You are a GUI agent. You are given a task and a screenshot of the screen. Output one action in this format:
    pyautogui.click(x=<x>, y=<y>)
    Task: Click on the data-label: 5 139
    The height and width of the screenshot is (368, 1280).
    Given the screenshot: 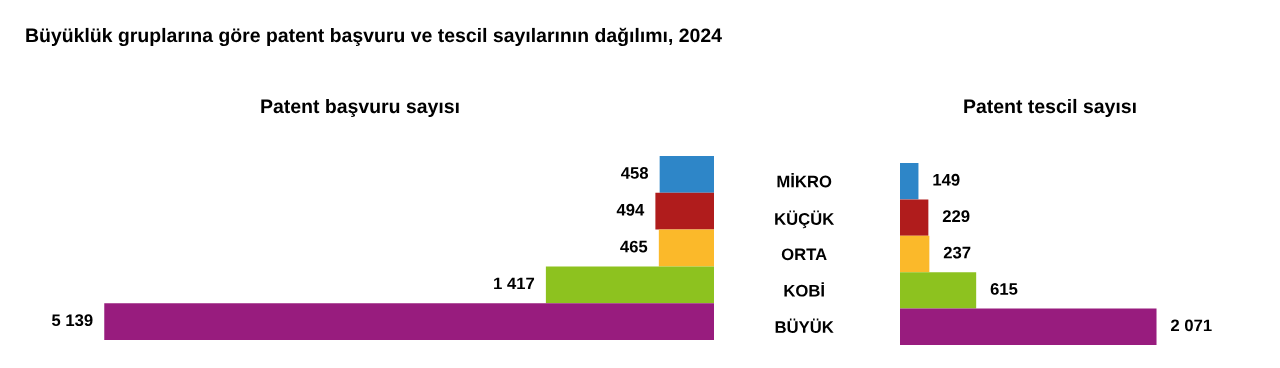 What is the action you would take?
    pyautogui.click(x=72, y=320)
    